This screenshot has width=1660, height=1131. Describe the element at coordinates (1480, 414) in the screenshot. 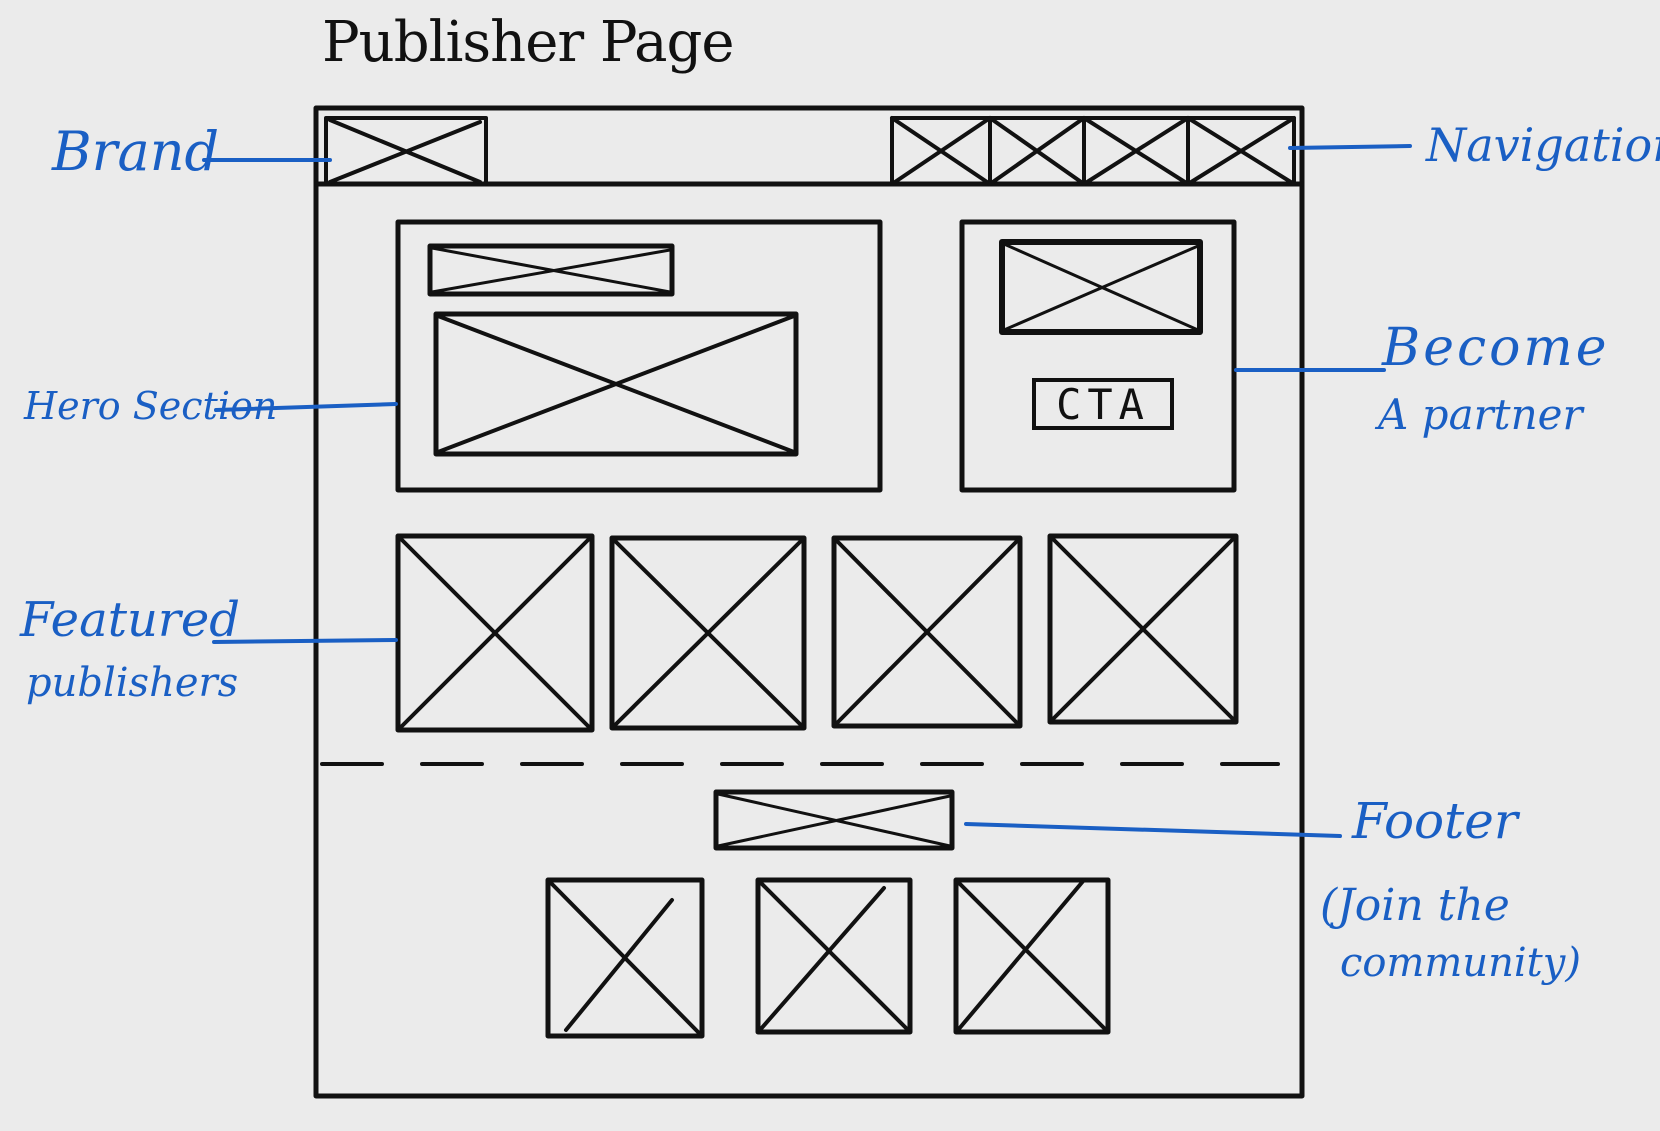

I see `a-partner-label: A partner` at that location.